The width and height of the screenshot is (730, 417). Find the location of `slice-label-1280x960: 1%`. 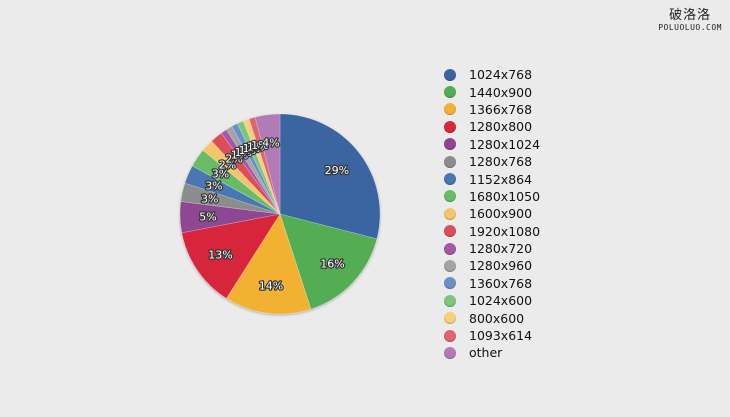

slice-label-1280x960: 1% is located at coordinates (243, 152).